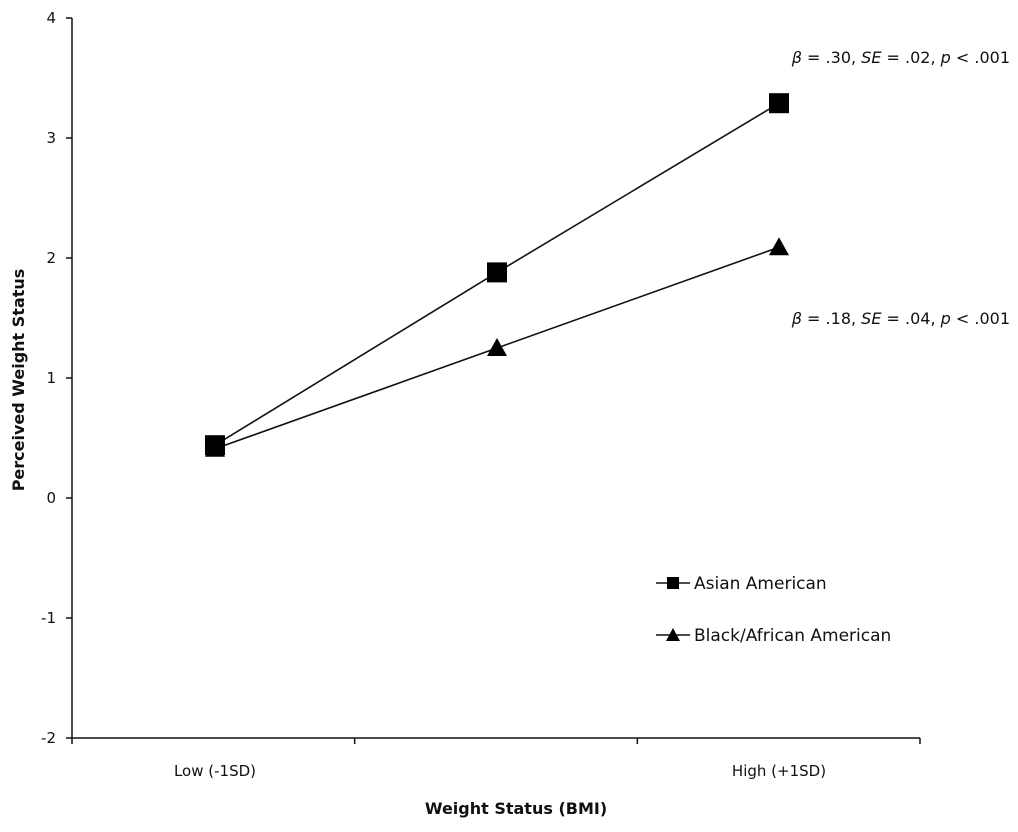  What do you see at coordinates (496, 759) in the screenshot?
I see `x-axis-ticks: Low (-1SD) High (+1SD)` at bounding box center [496, 759].